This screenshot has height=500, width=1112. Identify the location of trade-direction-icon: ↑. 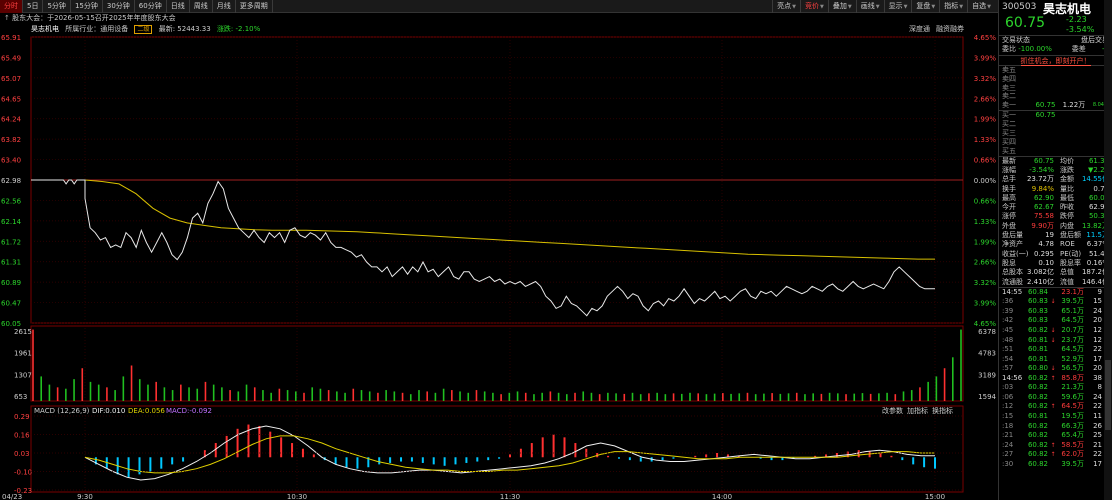
(1053, 378).